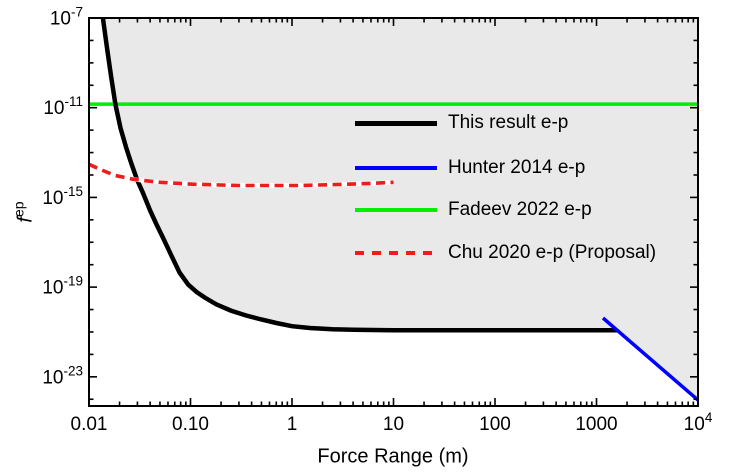 The image size is (739, 475). What do you see at coordinates (18, 209) in the screenshot?
I see `y-axis-title-superscript: ep` at bounding box center [18, 209].